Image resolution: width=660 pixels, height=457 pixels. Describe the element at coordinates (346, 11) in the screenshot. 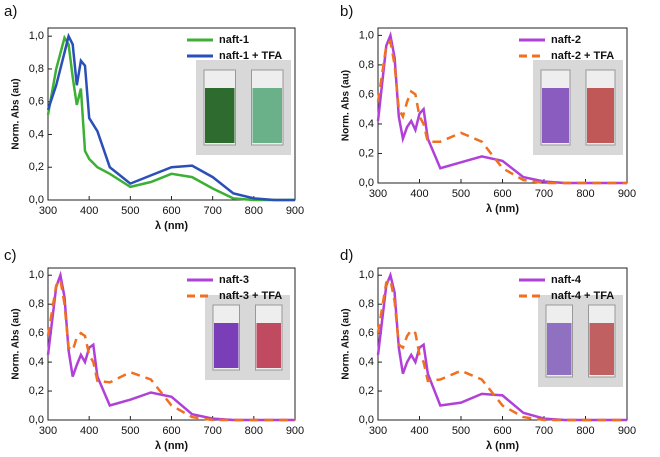

I see `panel-label: b)` at that location.